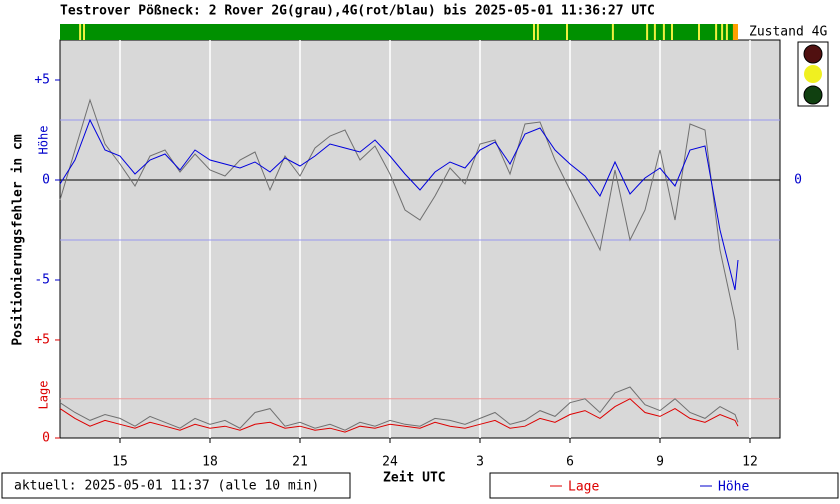  Describe the element at coordinates (44, 395) in the screenshot. I see `panel-label: Lage` at that location.